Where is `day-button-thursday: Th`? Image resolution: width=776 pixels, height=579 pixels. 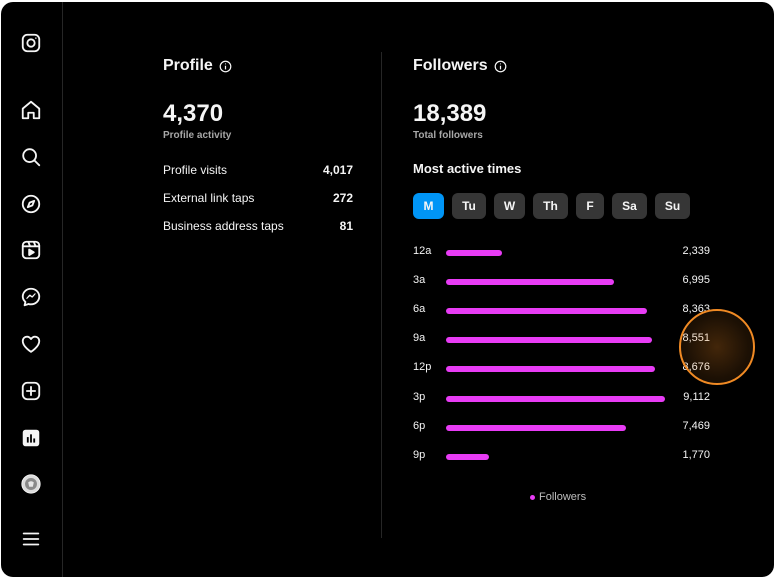 day-button-thursday: Th is located at coordinates (550, 206).